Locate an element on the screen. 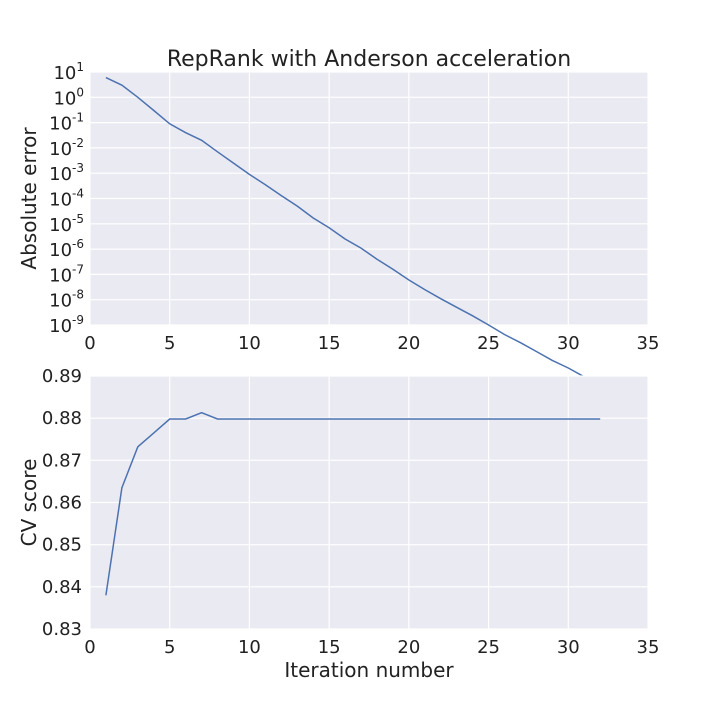 The width and height of the screenshot is (720, 720). y-tick-label: 10⁻² is located at coordinates (66, 148).